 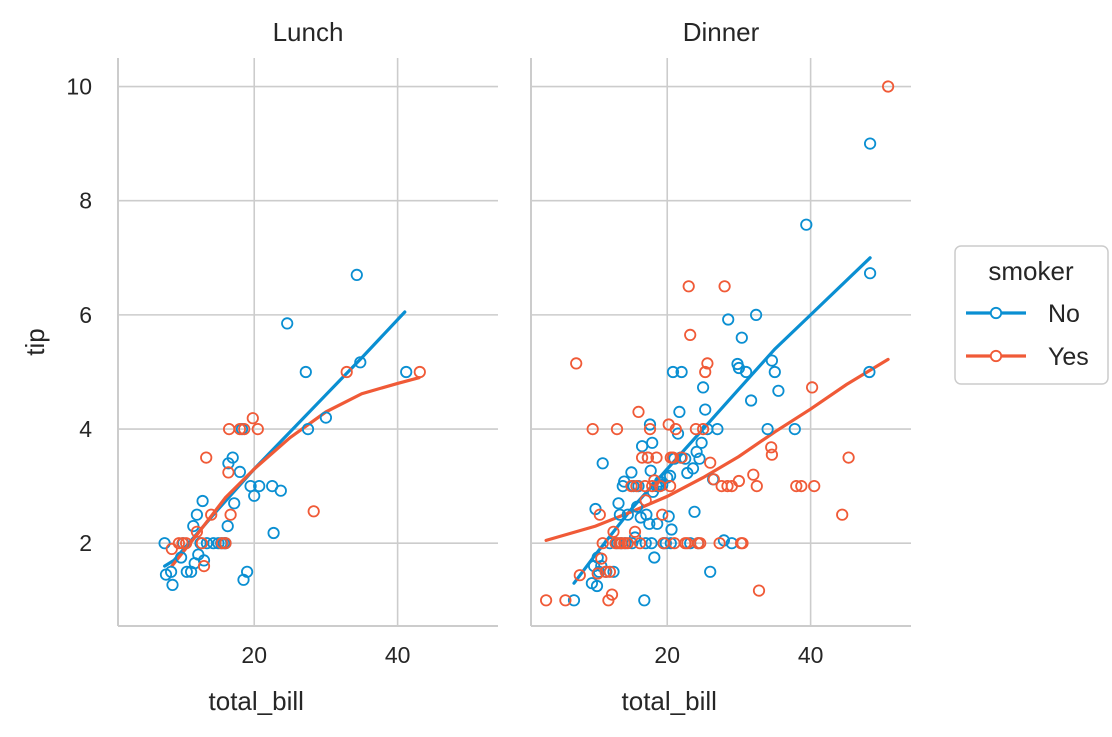 I want to click on legend-entries: No Yes, so click(x=1027, y=335).